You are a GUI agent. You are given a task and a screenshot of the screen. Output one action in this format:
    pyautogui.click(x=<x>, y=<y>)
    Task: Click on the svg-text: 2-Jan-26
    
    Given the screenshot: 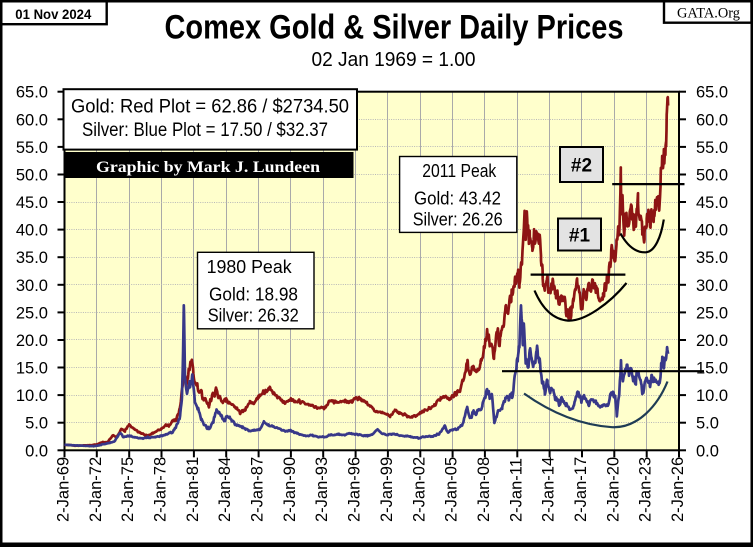 What is the action you would take?
    pyautogui.click(x=678, y=489)
    